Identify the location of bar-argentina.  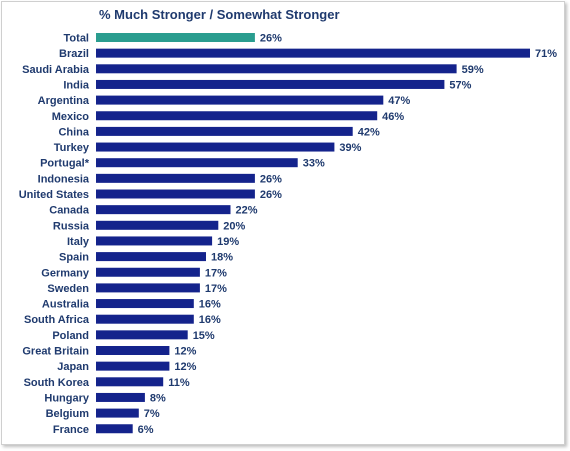
(240, 100).